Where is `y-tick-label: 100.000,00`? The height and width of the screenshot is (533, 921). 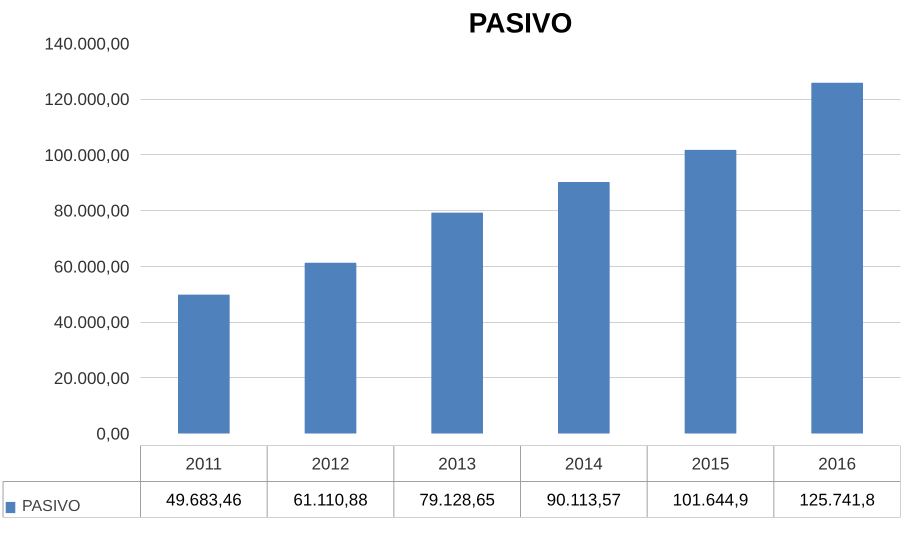 y-tick-label: 100.000,00 is located at coordinates (87, 155).